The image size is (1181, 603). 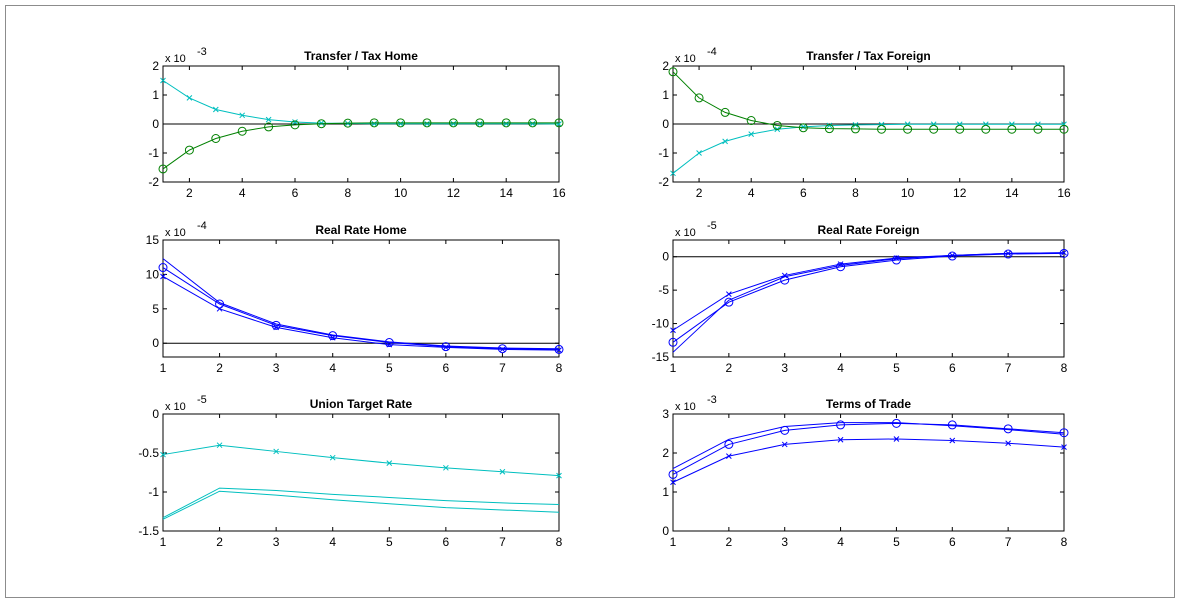 What do you see at coordinates (665, 492) in the screenshot?
I see `y-tick-label: 1` at bounding box center [665, 492].